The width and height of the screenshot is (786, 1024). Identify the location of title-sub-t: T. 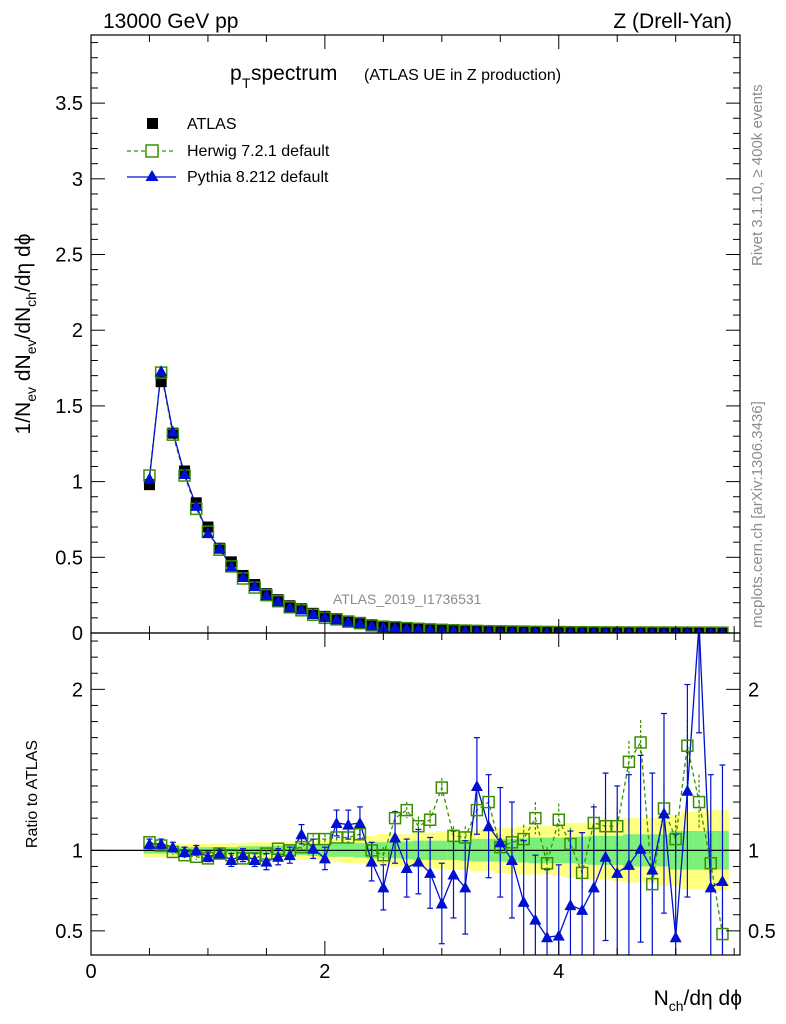
(246, 83).